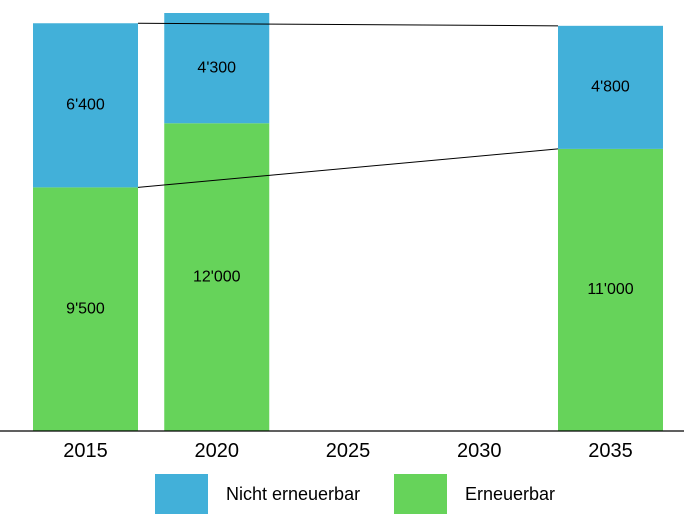  I want to click on bar-renewable-2035, so click(610, 289).